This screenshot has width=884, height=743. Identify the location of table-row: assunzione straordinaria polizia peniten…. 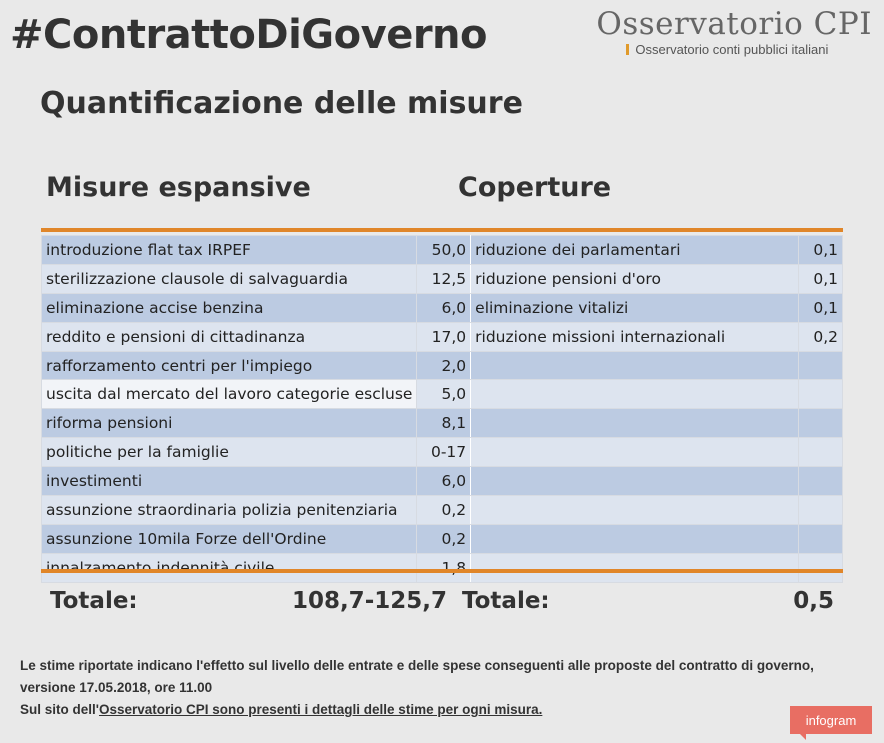
(442, 510).